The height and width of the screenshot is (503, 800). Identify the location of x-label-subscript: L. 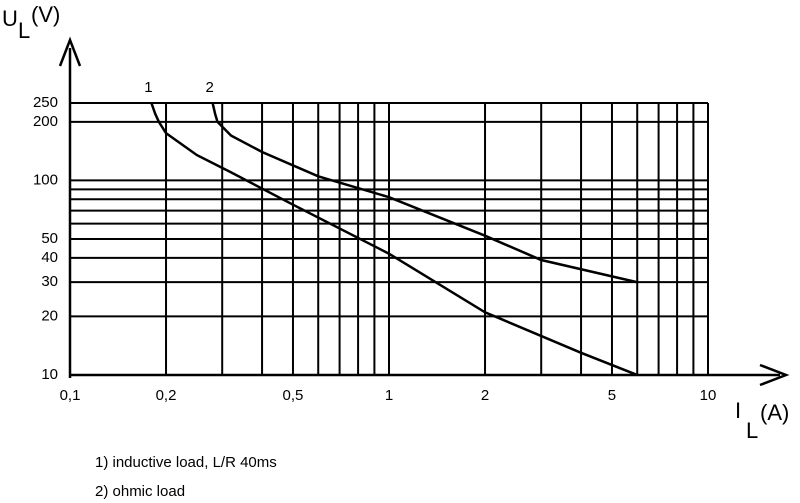
(752, 430).